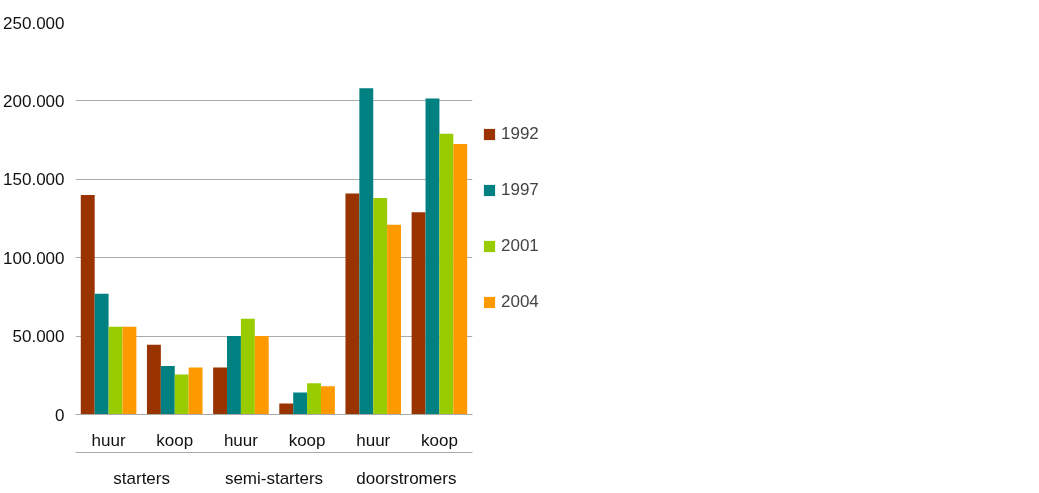 Image resolution: width=1039 pixels, height=493 pixels. I want to click on text: doorstromers, so click(406, 478).